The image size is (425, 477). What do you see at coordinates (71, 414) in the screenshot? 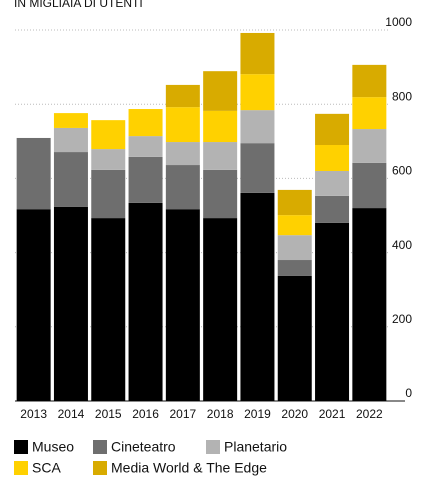
I see `x-tick-label: 2014` at bounding box center [71, 414].